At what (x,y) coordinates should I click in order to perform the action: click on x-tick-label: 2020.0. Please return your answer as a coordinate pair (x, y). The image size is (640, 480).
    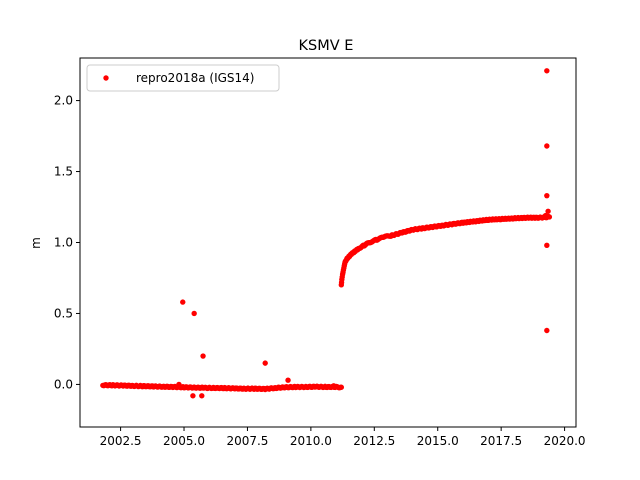
    Looking at the image, I should click on (565, 441).